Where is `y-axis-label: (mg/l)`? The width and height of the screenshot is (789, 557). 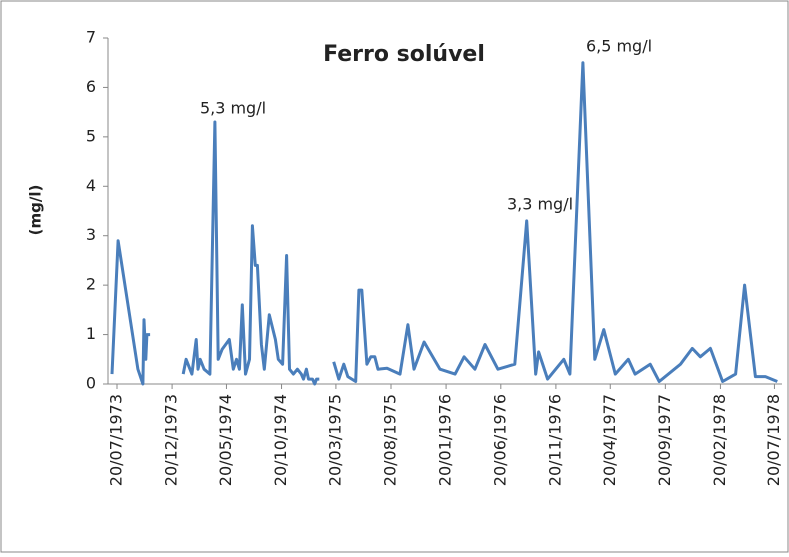 y-axis-label: (mg/l) is located at coordinates (36, 210).